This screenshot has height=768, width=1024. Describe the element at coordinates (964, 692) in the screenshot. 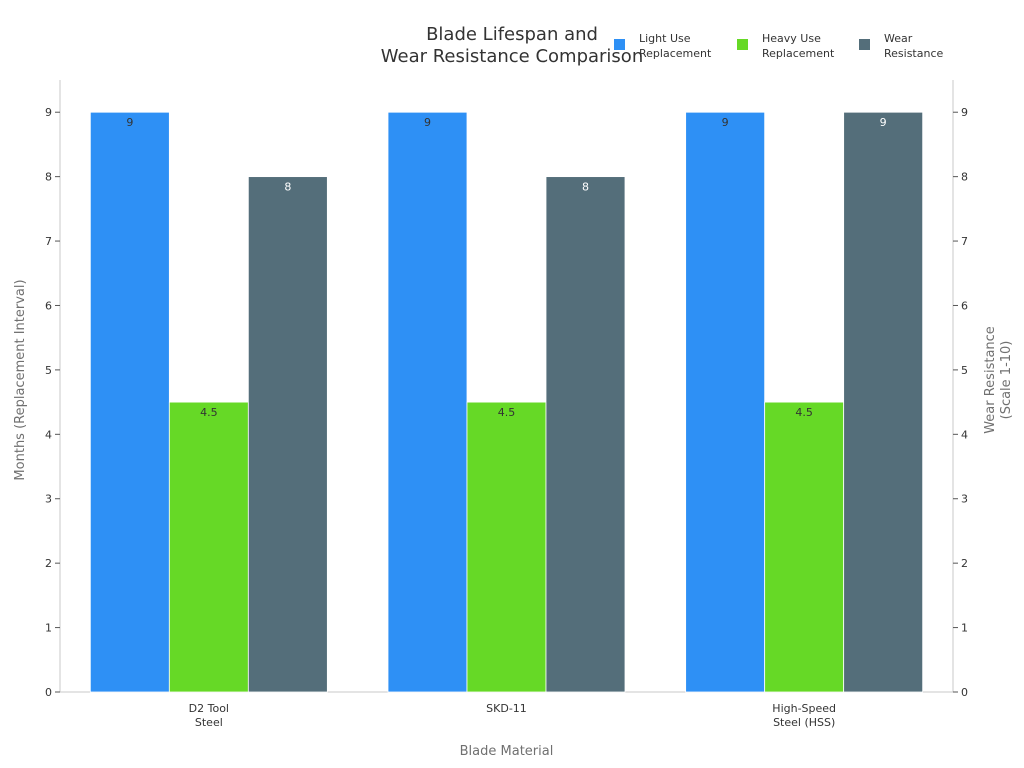

I see `y2-tick-label: 0` at that location.